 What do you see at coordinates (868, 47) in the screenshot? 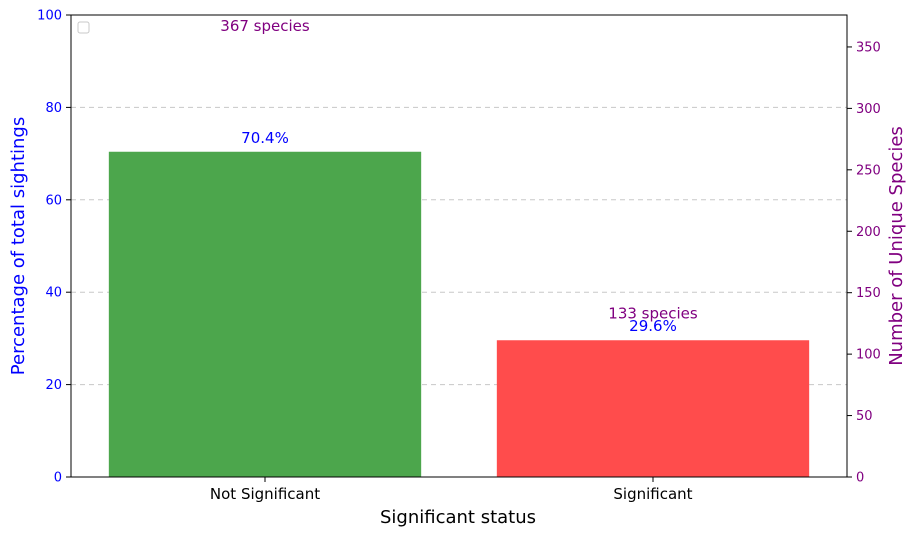
I see `right-tick-label: 350` at bounding box center [868, 47].